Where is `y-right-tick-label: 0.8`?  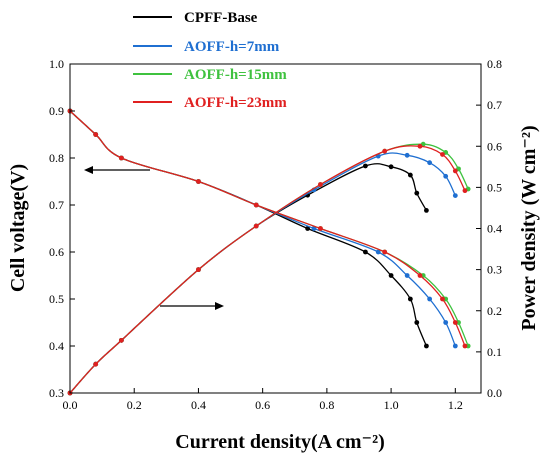 y-right-tick-label: 0.8 is located at coordinates (494, 64).